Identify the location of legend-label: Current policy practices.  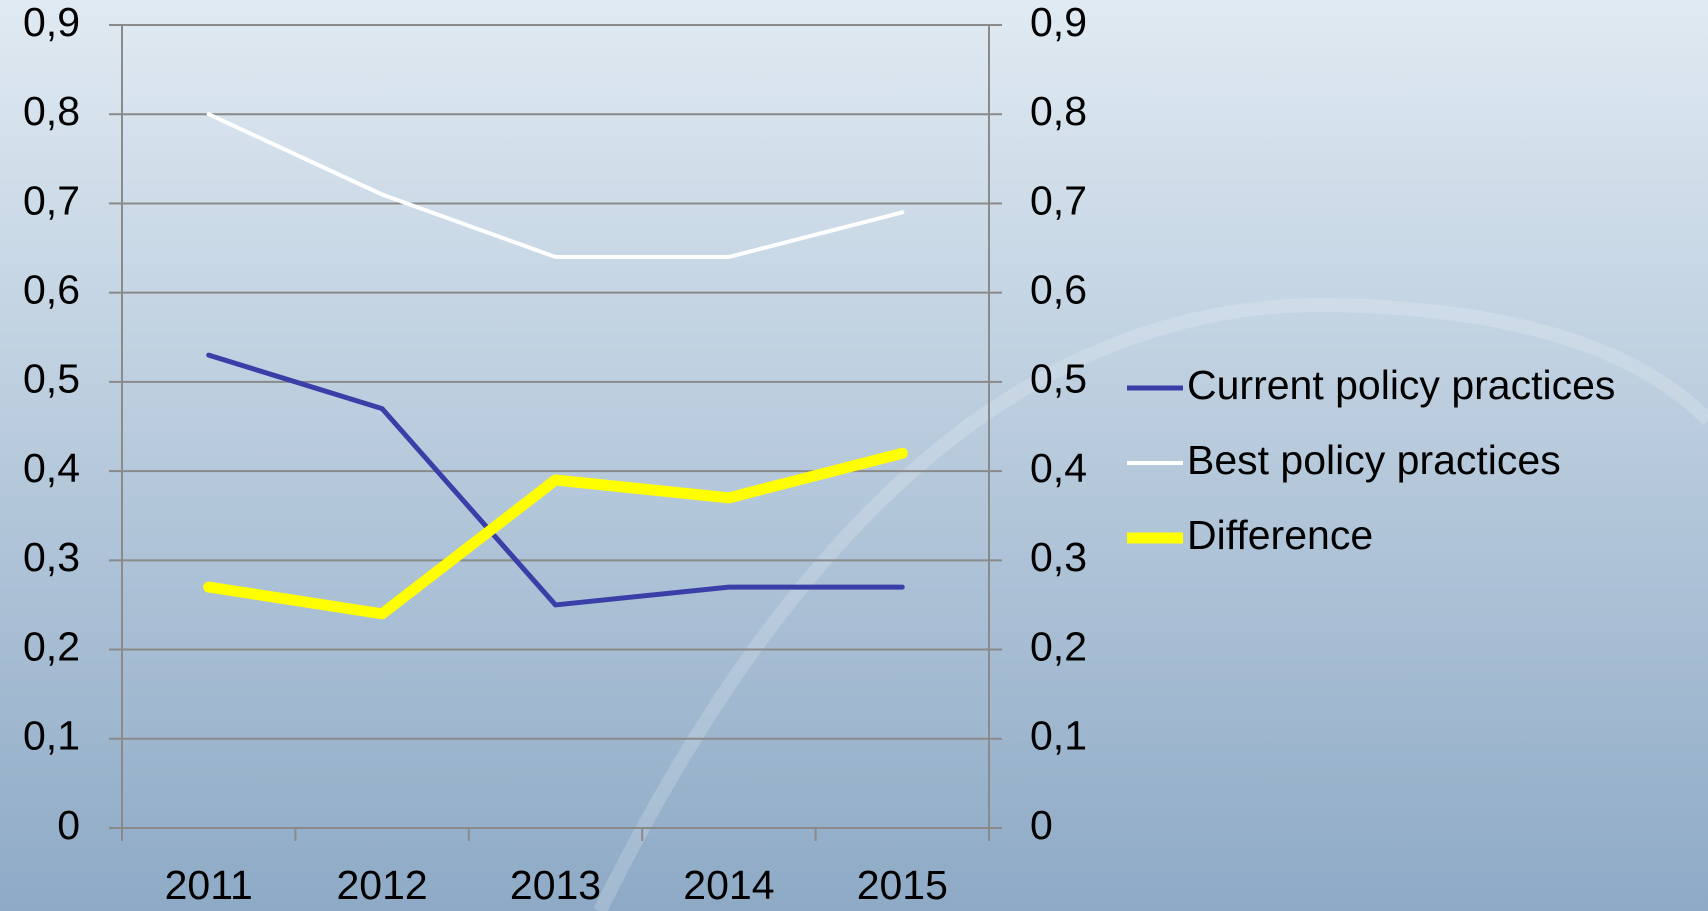
(1401, 385).